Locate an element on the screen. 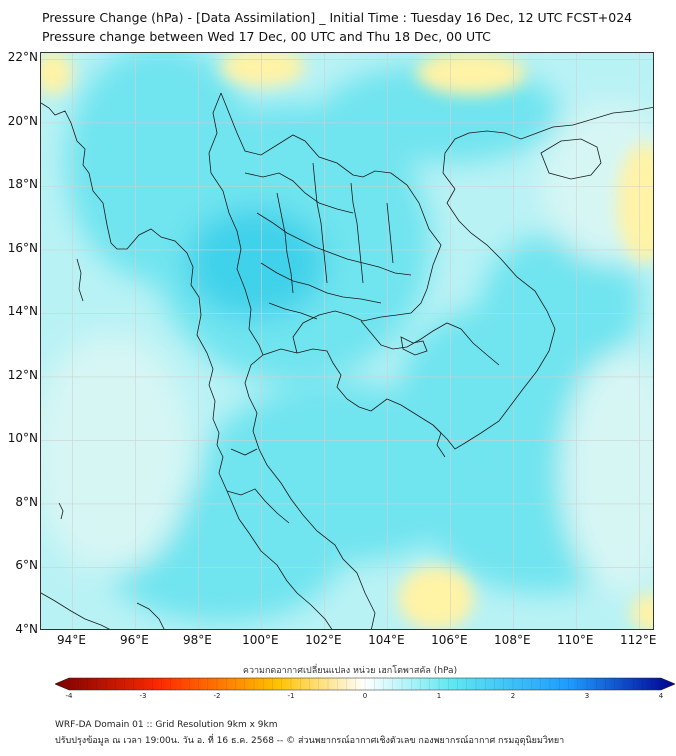  lon-label: 100°E is located at coordinates (260, 640).